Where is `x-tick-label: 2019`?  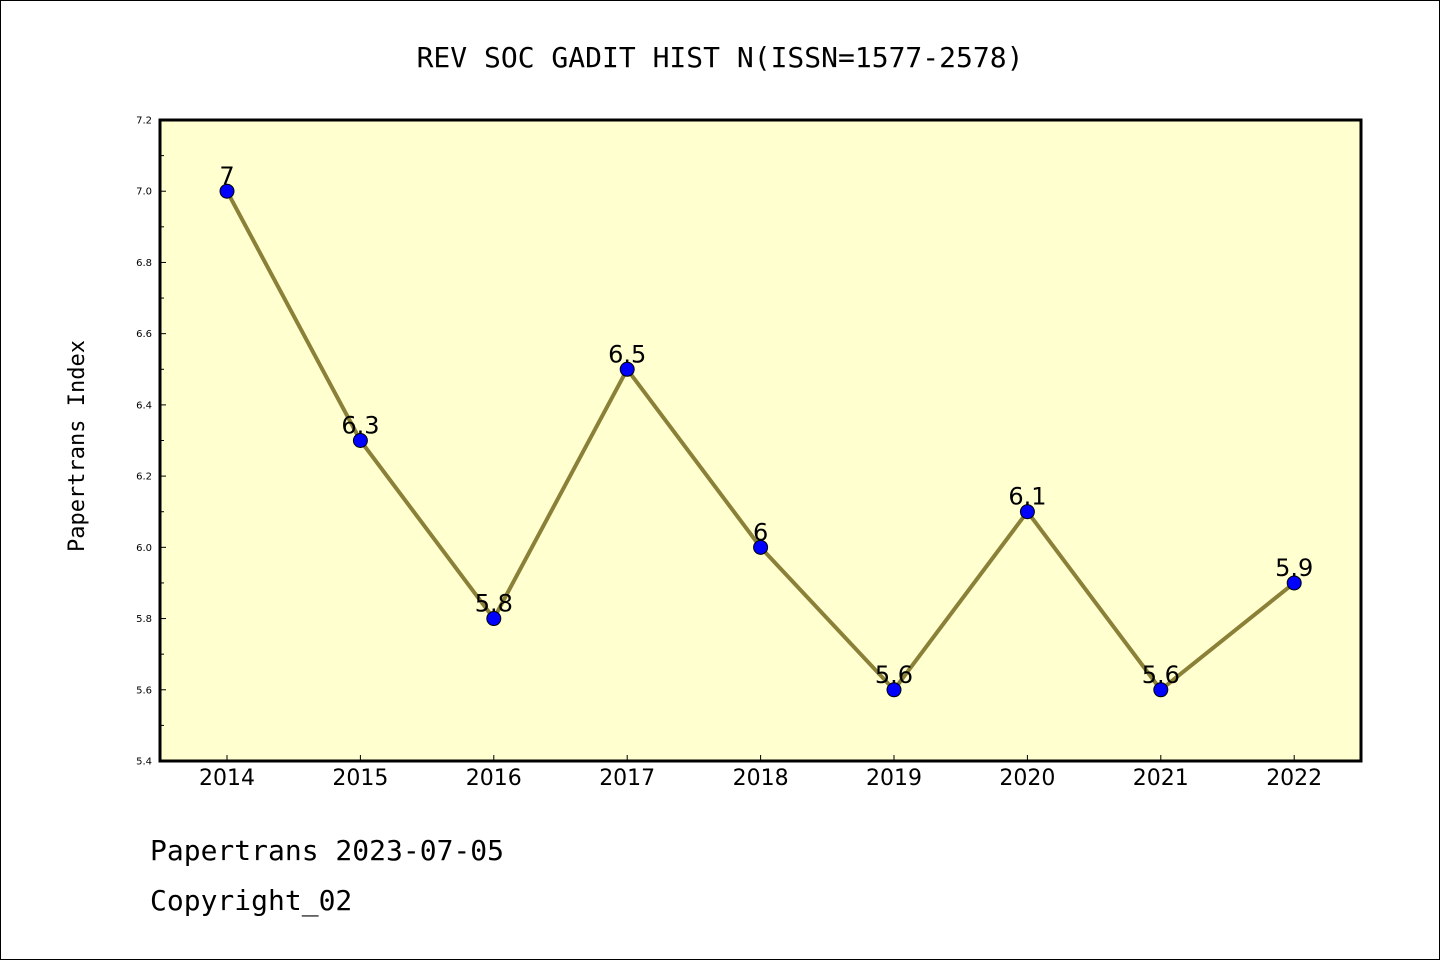 x-tick-label: 2019 is located at coordinates (894, 778).